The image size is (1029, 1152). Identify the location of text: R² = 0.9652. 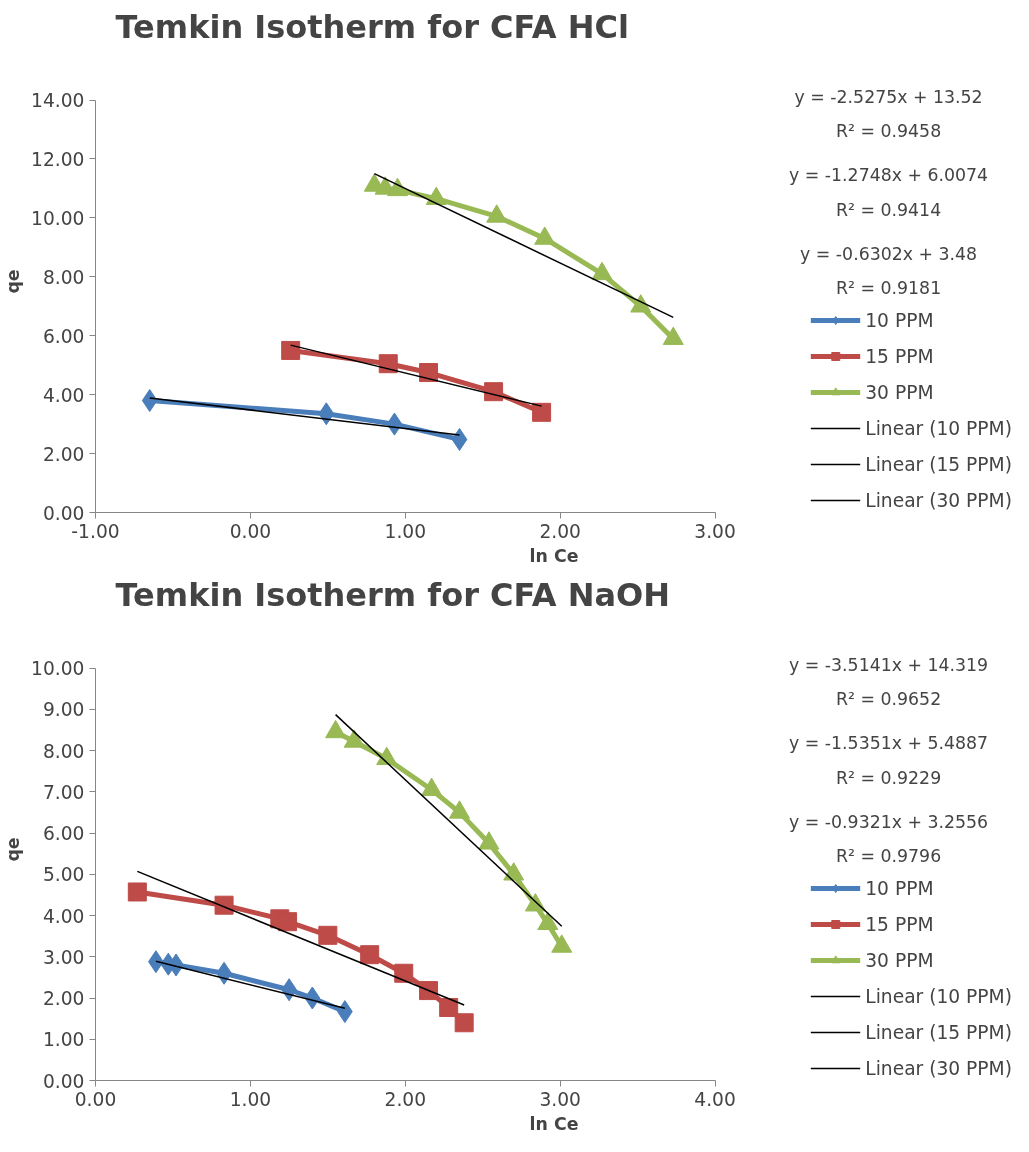
(889, 699).